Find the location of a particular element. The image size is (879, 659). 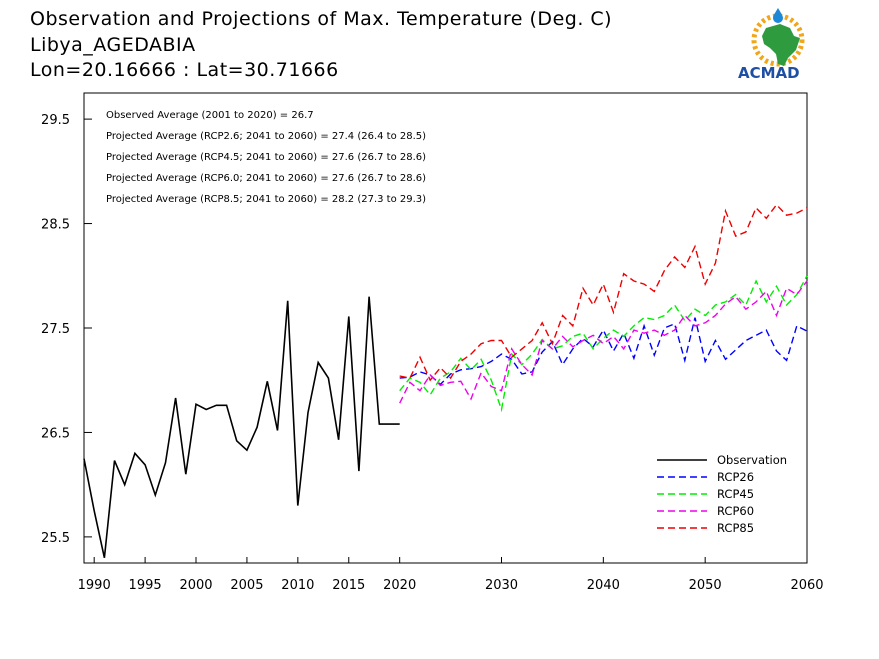

annotation-line: Observed Average (2001 to 2020) = 26.7 is located at coordinates (210, 115).